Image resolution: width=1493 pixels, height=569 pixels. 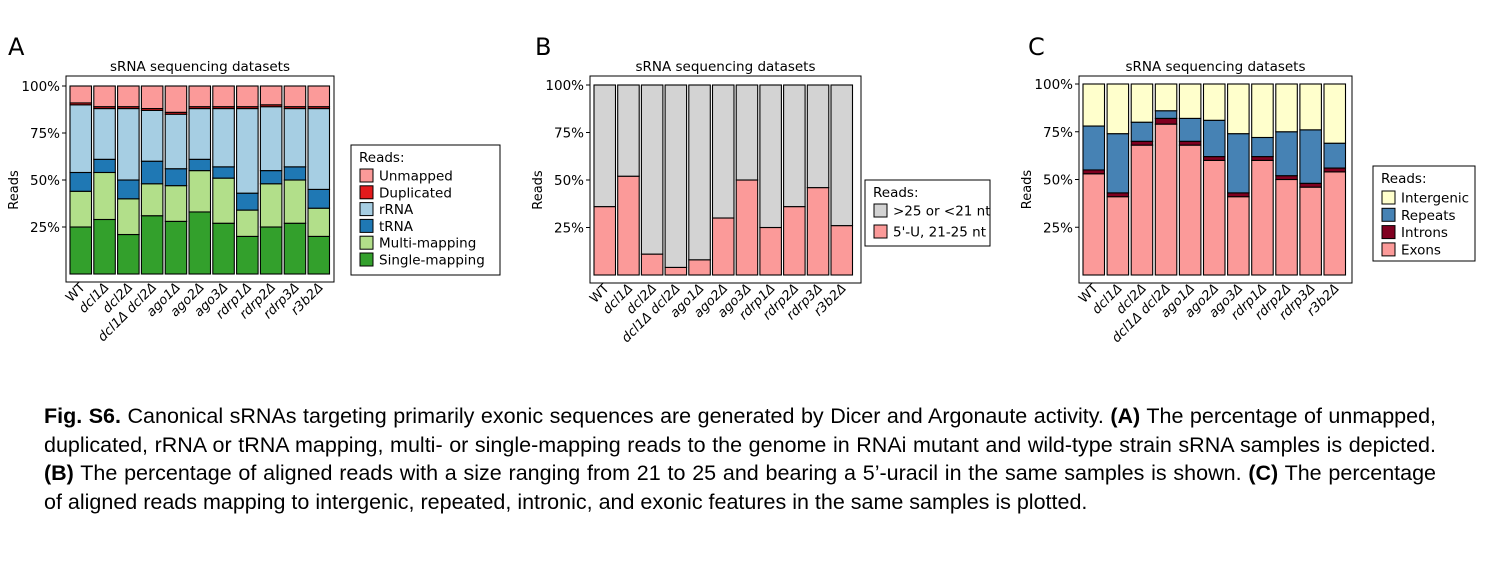 What do you see at coordinates (1424, 233) in the screenshot?
I see `panel-c-legend-label-introns: Introns` at bounding box center [1424, 233].